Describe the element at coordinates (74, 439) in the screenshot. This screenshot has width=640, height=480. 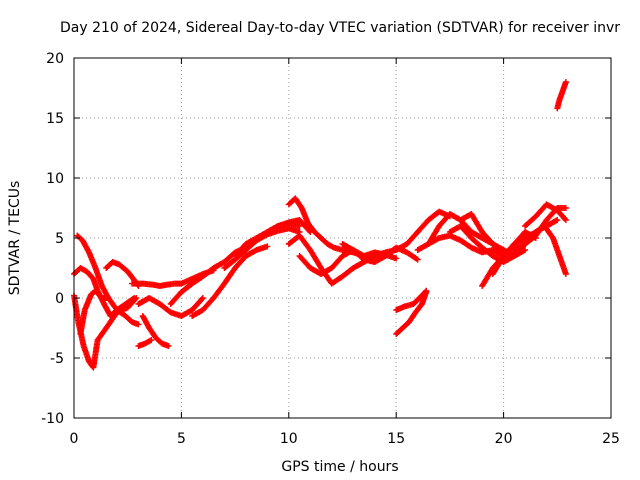
I see `x-tick-label: 0` at that location.